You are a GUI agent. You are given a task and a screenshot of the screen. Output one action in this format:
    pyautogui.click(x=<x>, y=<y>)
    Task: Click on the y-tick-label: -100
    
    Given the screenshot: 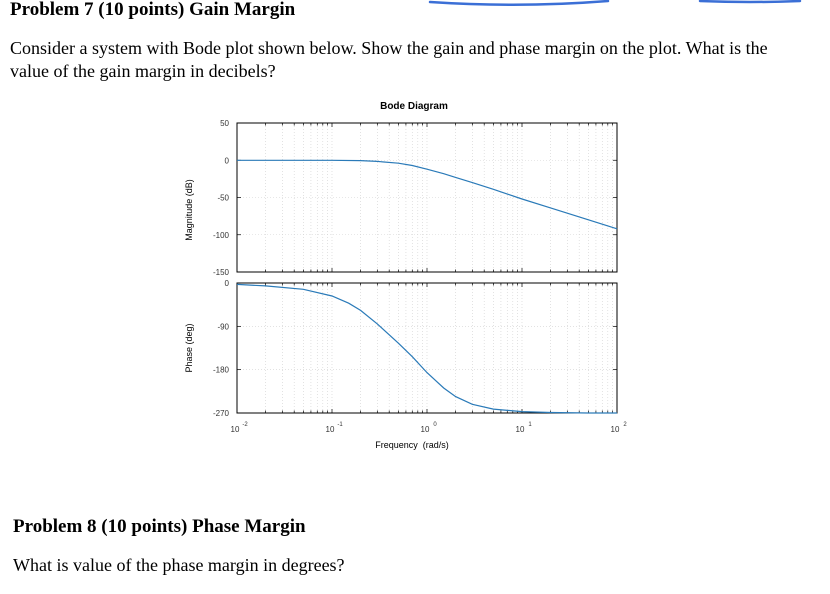 What is the action you would take?
    pyautogui.click(x=221, y=235)
    